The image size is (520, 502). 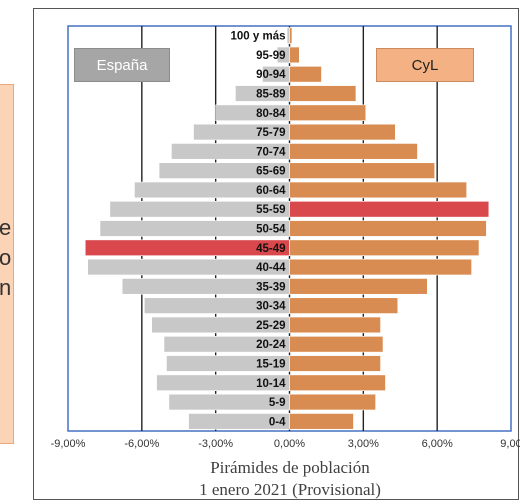 I want to click on age-group-label: 55-59, so click(x=270, y=210).